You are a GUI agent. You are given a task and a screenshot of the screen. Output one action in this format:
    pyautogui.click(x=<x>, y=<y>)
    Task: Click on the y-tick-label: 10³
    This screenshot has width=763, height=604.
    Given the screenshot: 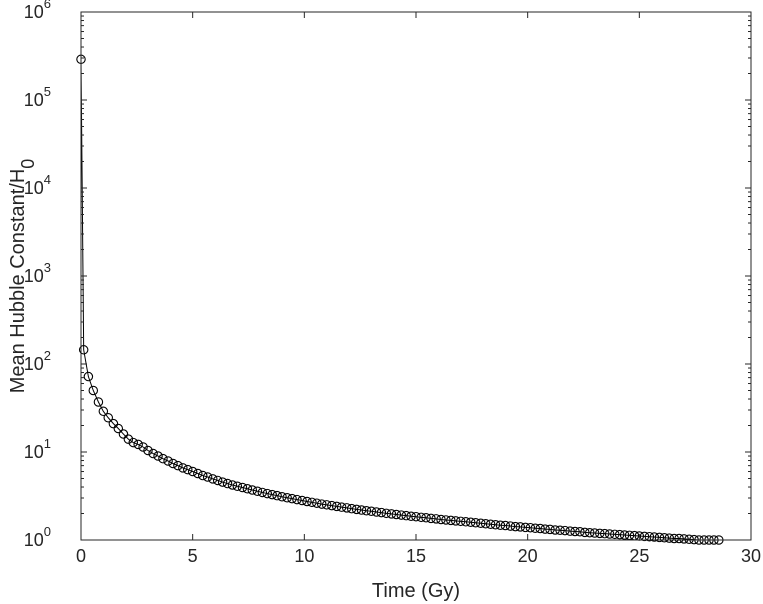 What is the action you would take?
    pyautogui.click(x=37, y=273)
    